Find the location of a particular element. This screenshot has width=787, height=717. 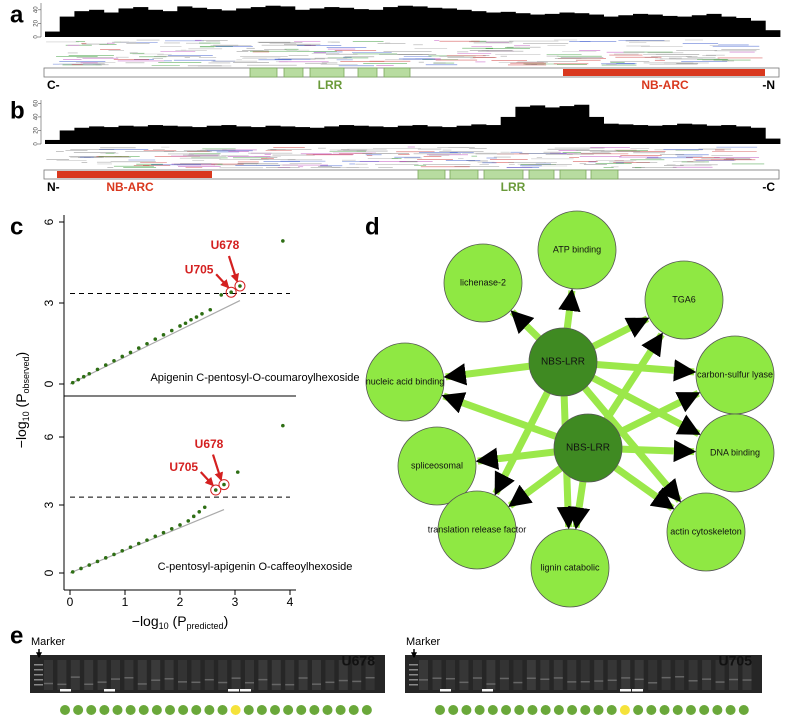

x-tick-label: 2 is located at coordinates (180, 602).